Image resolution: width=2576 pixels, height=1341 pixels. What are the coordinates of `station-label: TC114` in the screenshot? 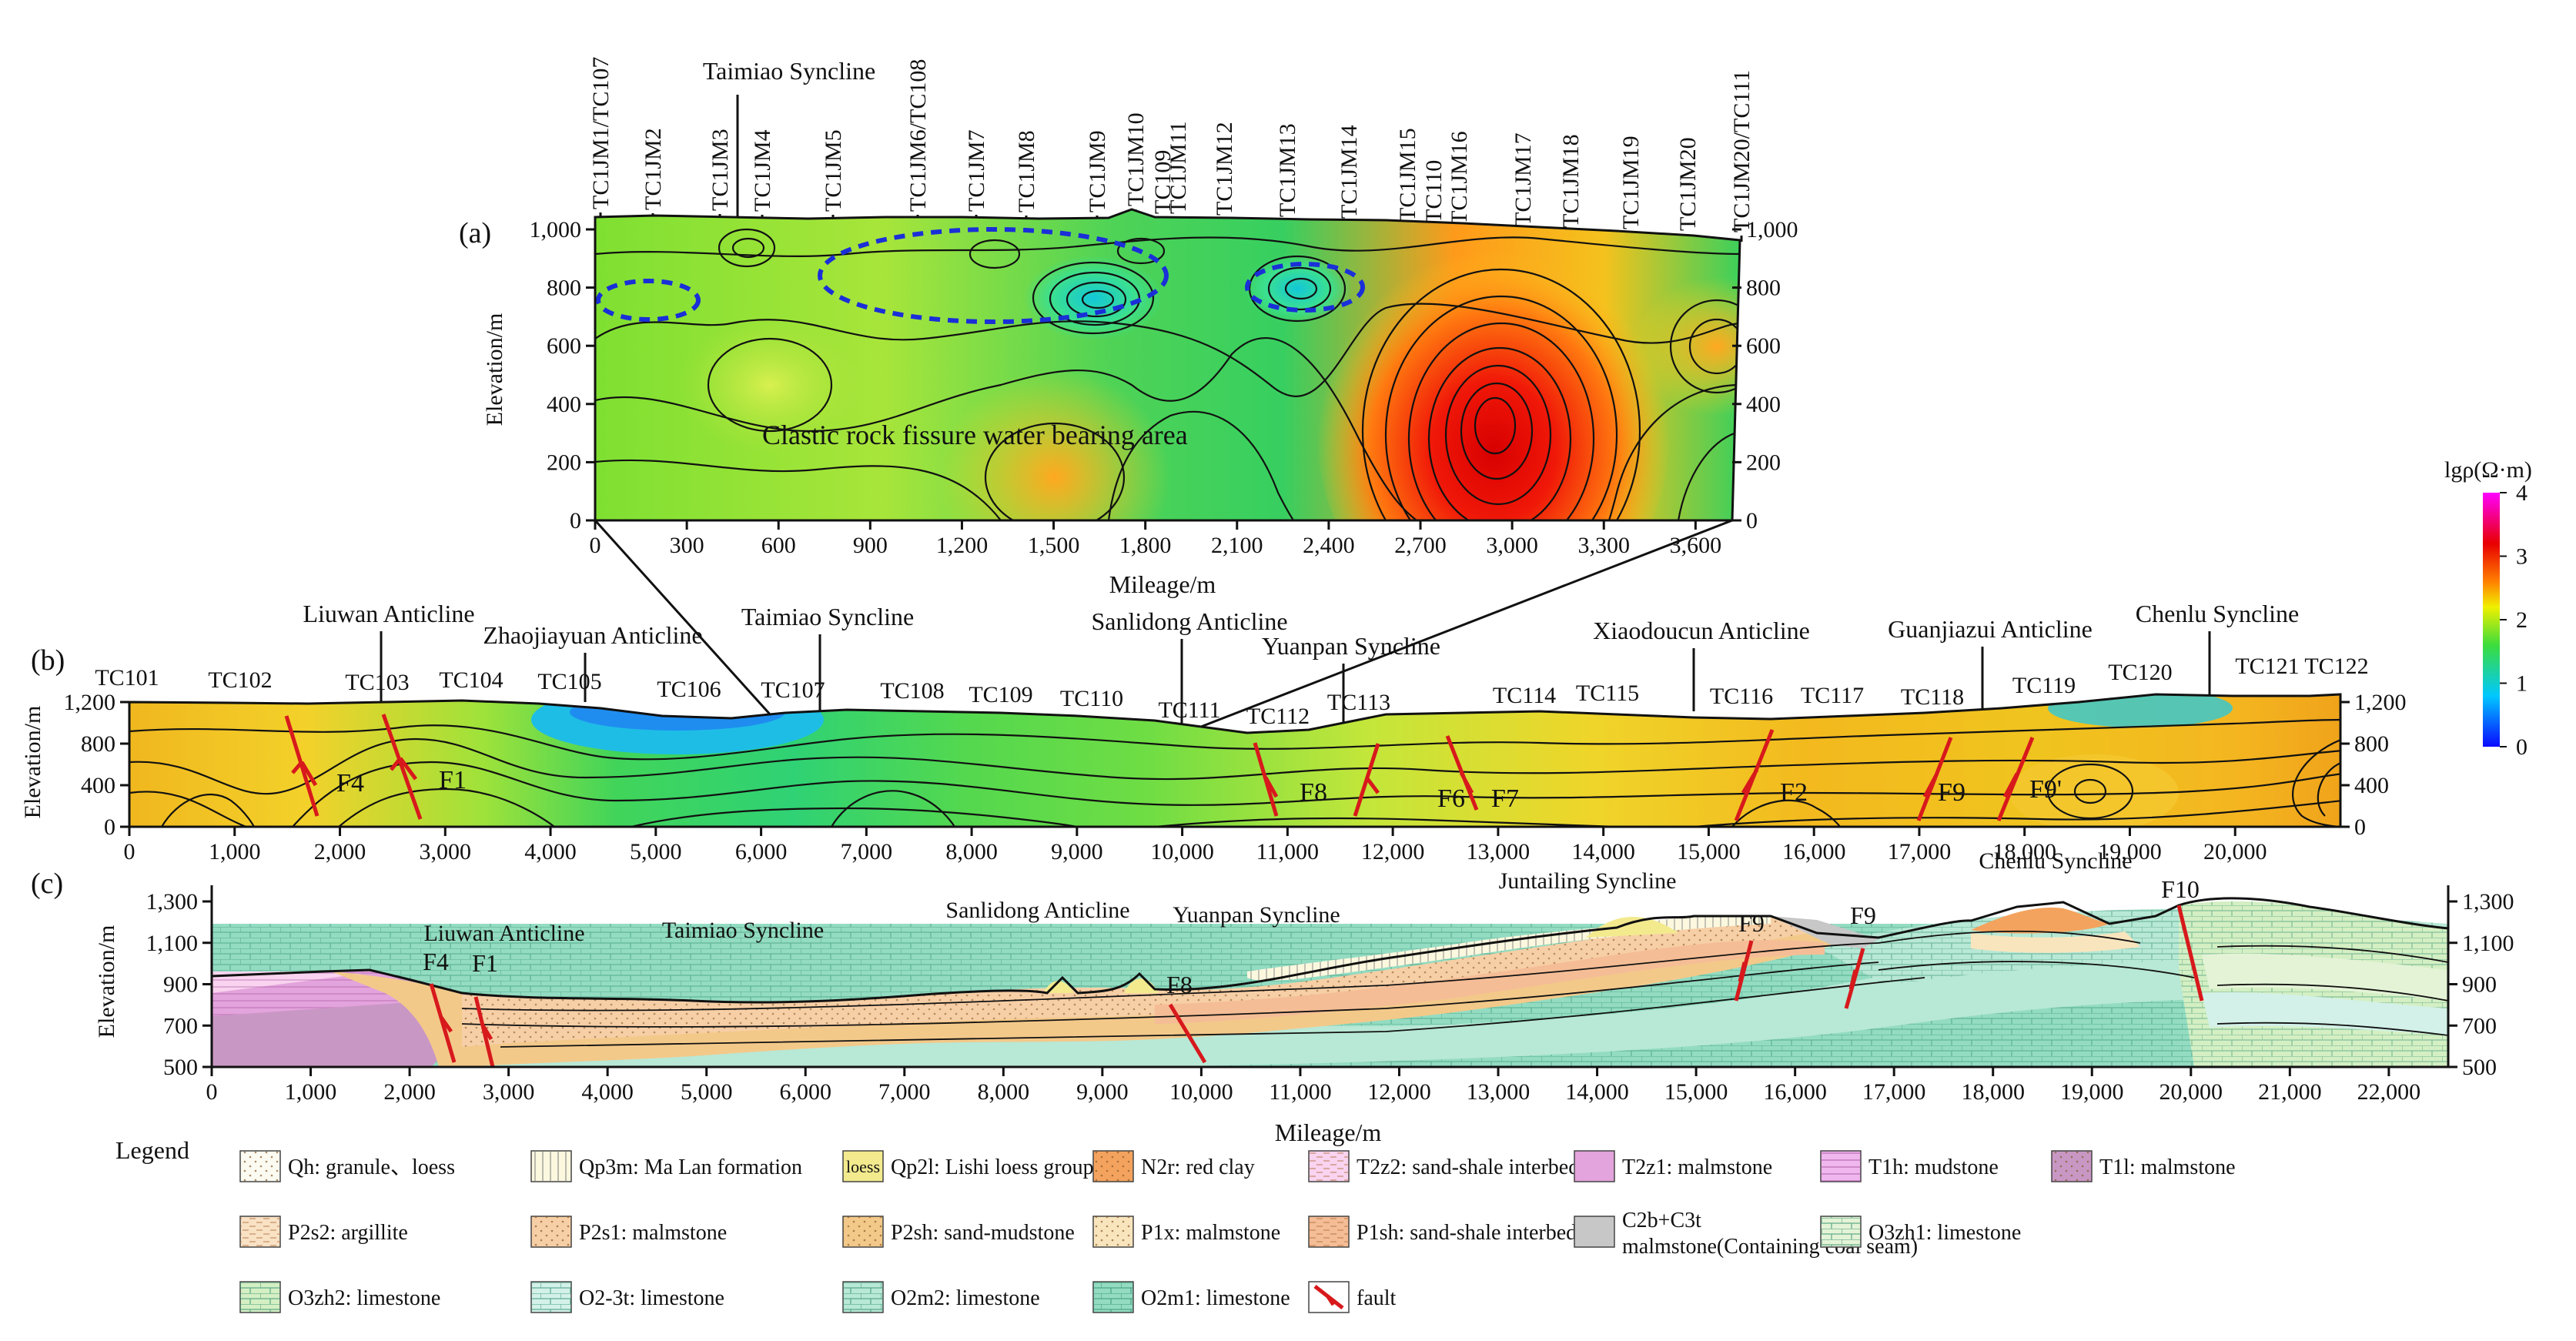 It's located at (1524, 695).